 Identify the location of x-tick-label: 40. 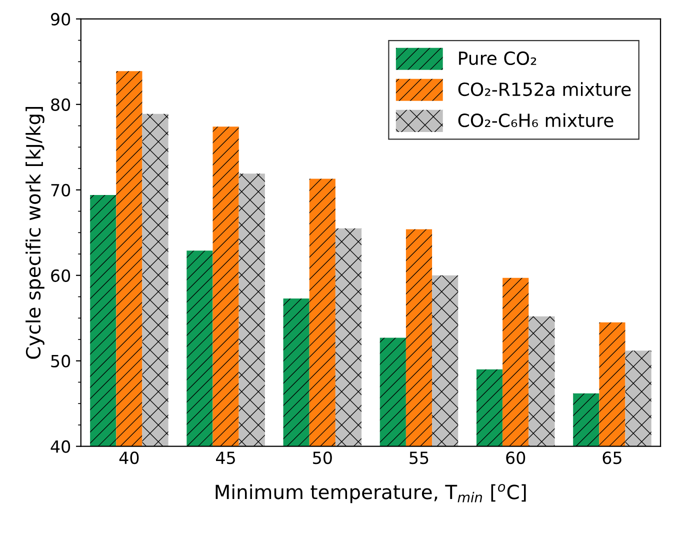
(129, 457).